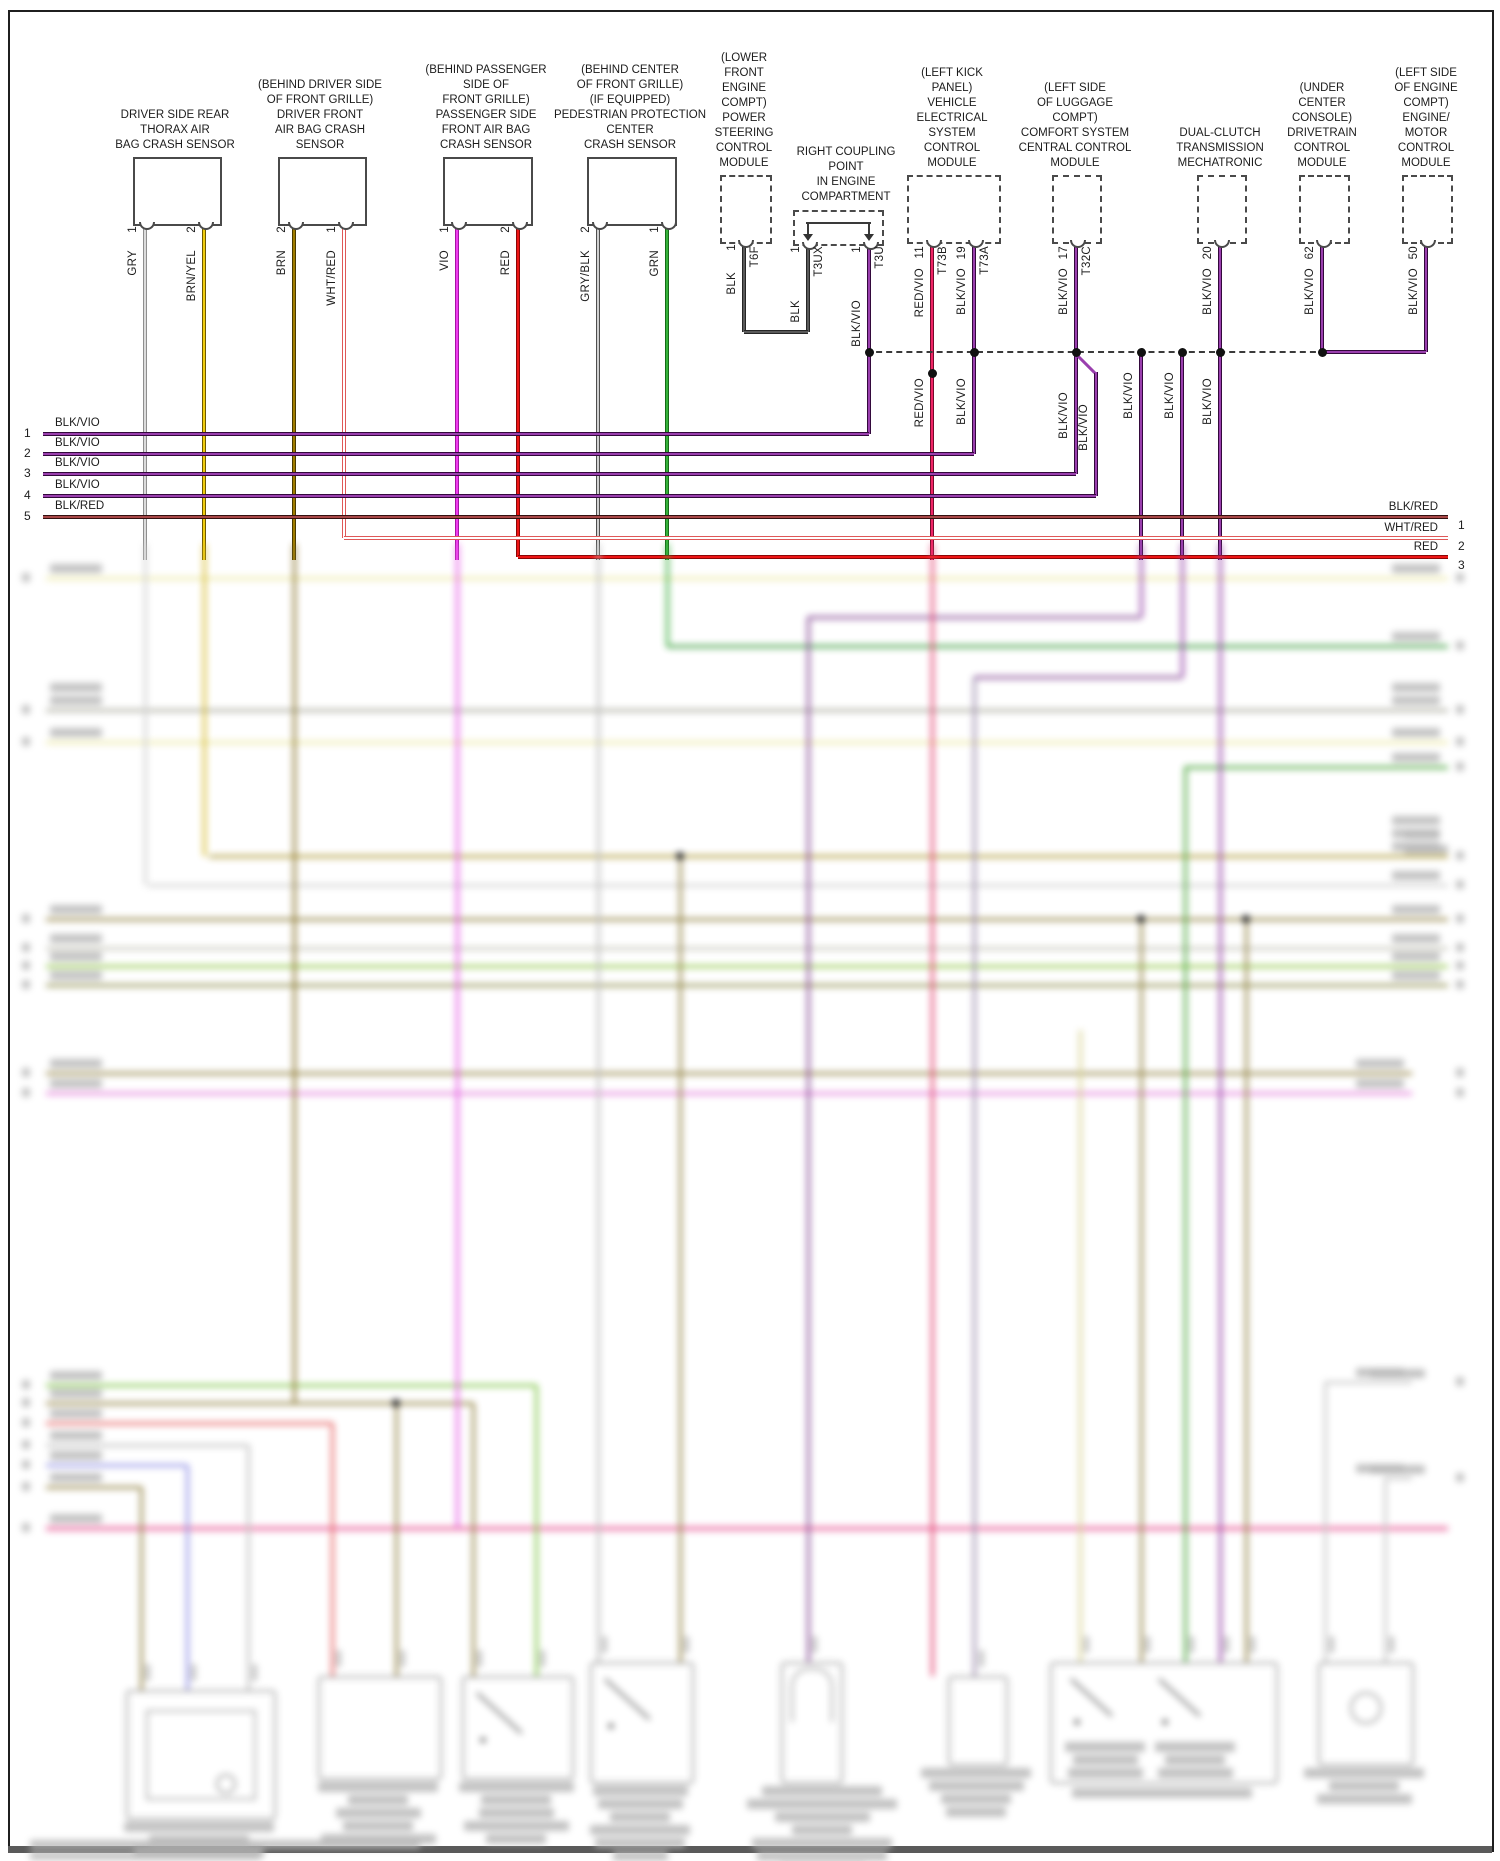 Image resolution: width=1500 pixels, height=1861 pixels. Describe the element at coordinates (77, 443) in the screenshot. I see `row-label: BLK/VIO` at that location.